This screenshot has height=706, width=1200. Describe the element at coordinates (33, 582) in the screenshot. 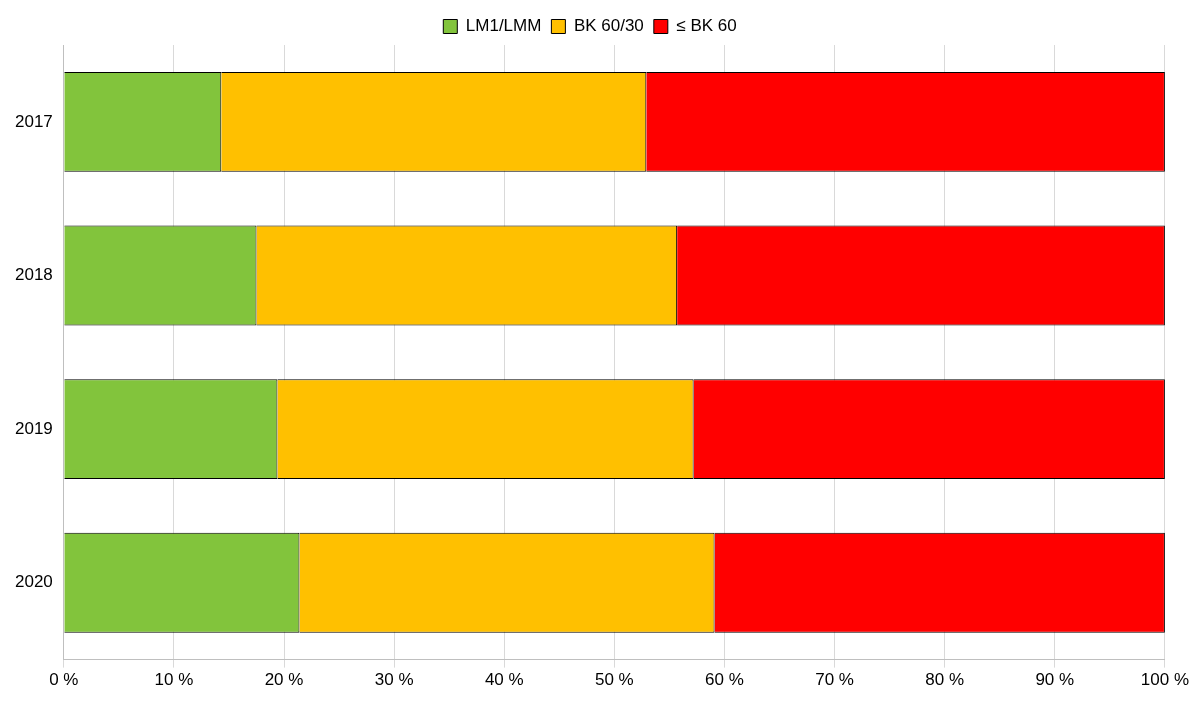

I see `y-tick-label: 2020` at that location.